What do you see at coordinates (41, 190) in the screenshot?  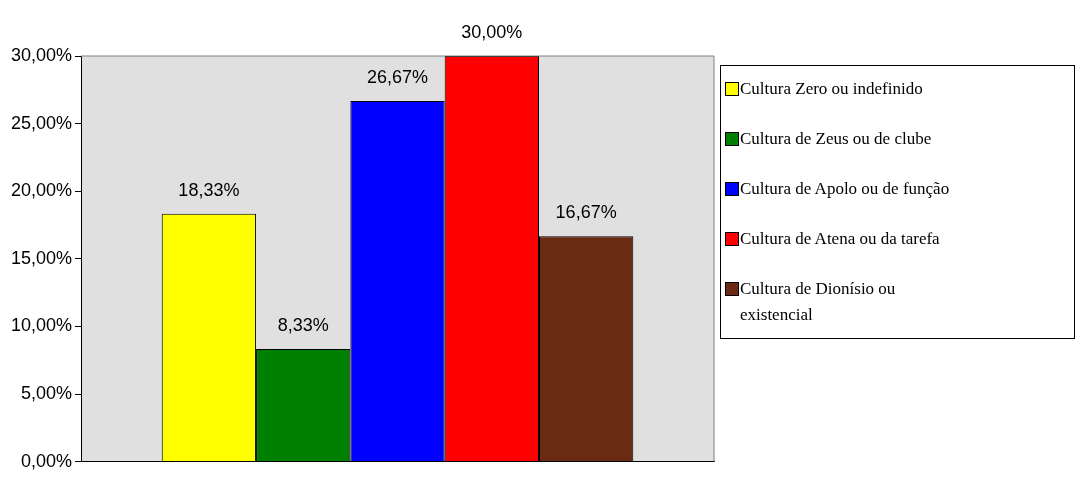 I see `y-tick-label: 20,00%` at bounding box center [41, 190].